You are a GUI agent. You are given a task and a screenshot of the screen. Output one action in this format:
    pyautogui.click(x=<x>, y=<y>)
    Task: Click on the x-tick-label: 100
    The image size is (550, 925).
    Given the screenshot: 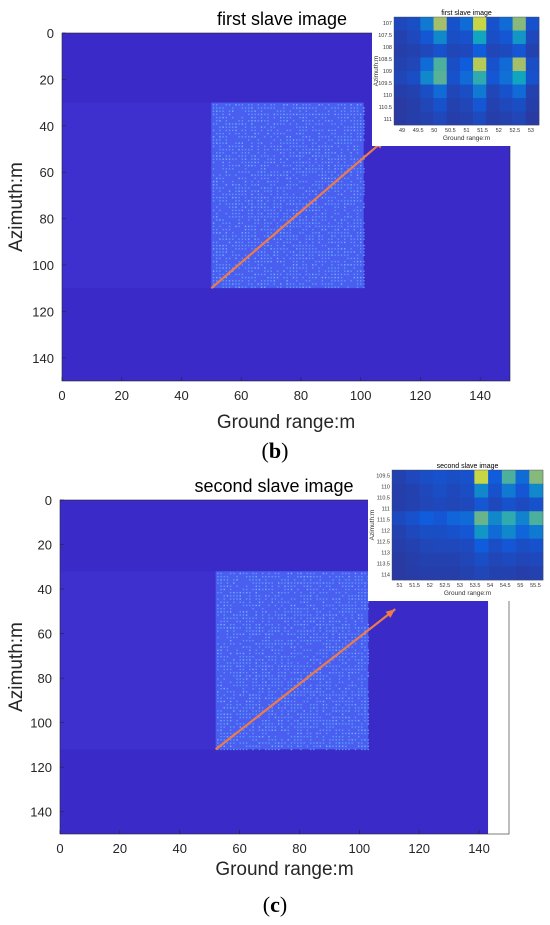 What is the action you would take?
    pyautogui.click(x=361, y=395)
    